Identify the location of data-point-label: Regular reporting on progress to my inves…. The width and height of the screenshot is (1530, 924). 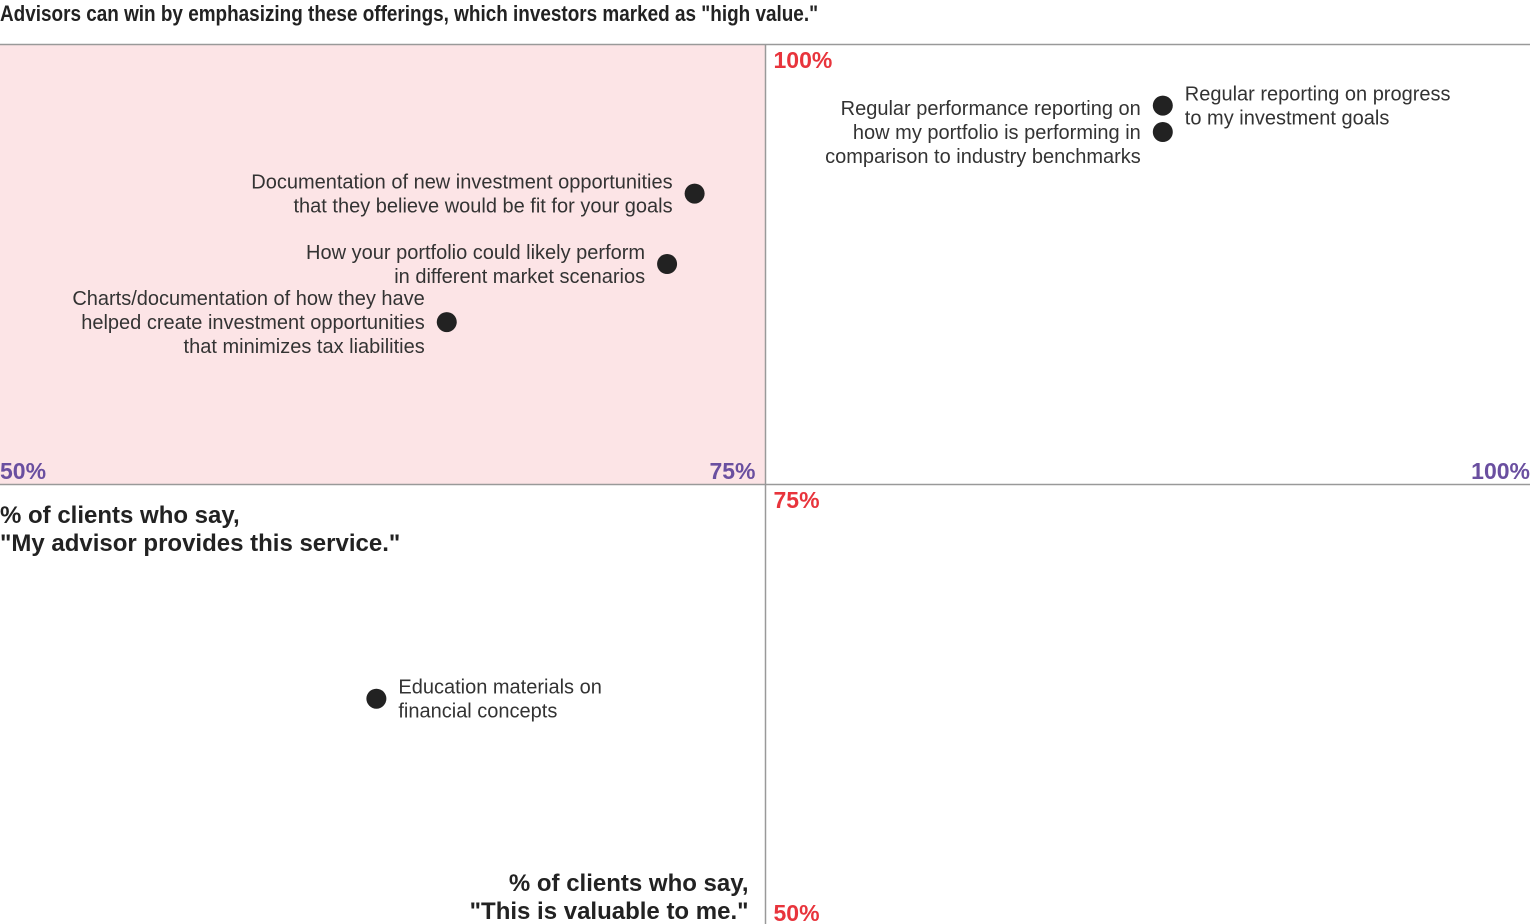
(1318, 107).